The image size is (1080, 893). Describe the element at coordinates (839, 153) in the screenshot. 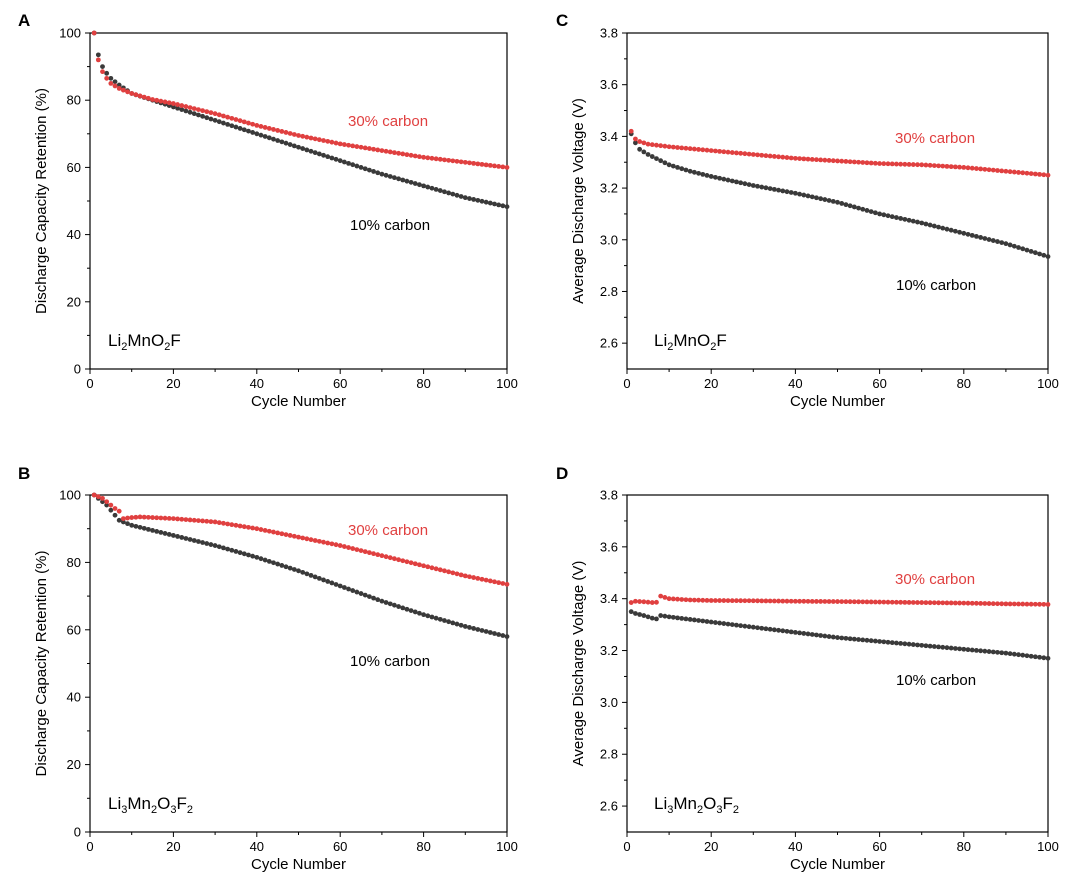

I see `series-30pct-carbon` at that location.